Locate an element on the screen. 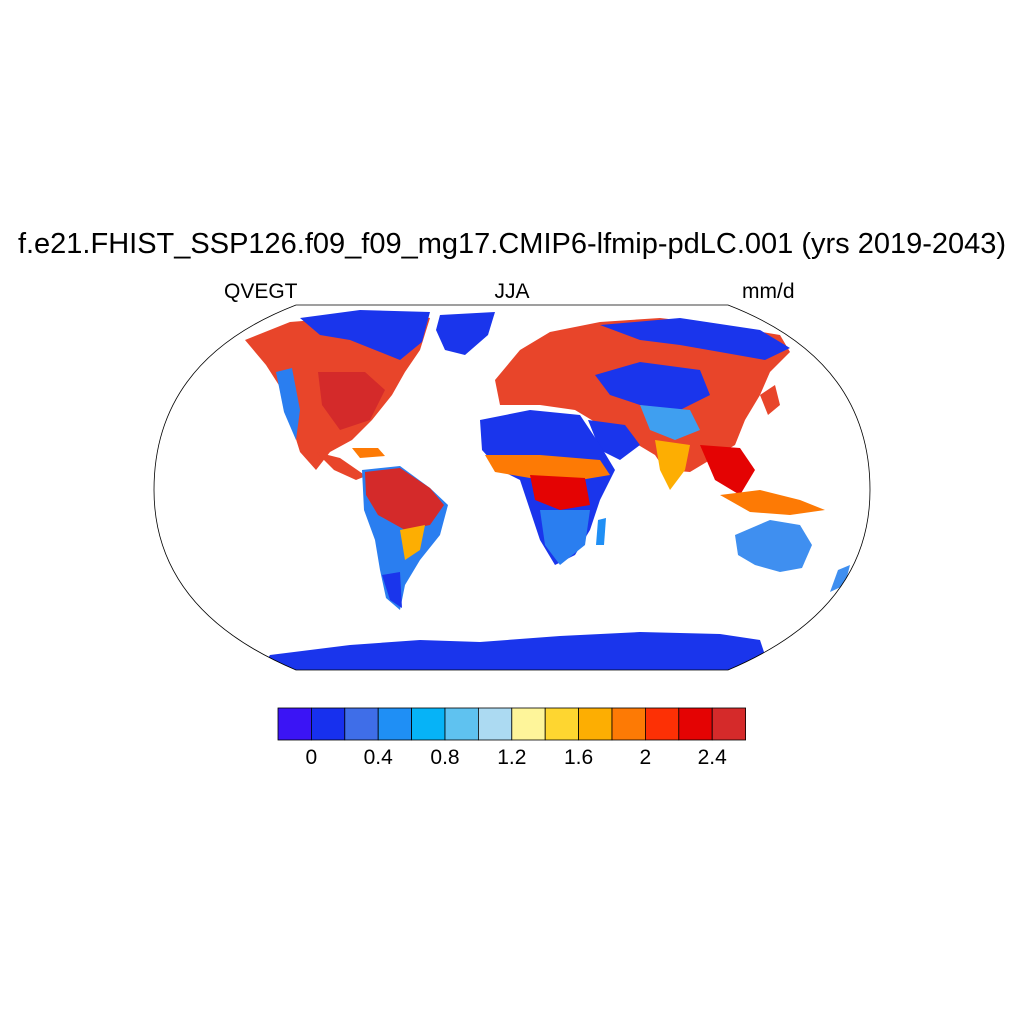 Image resolution: width=1024 pixels, height=1024 pixels. antarctica is located at coordinates (515, 651).